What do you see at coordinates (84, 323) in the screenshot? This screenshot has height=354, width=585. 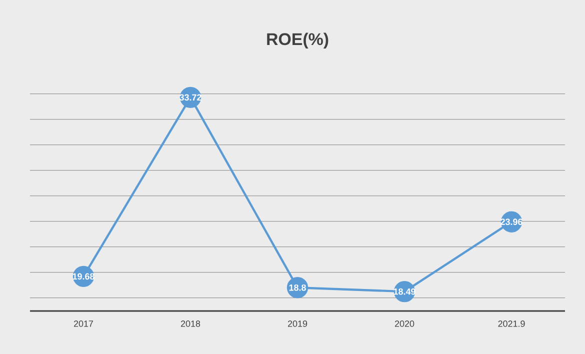 I see `x-tick-label: 2017` at bounding box center [84, 323].